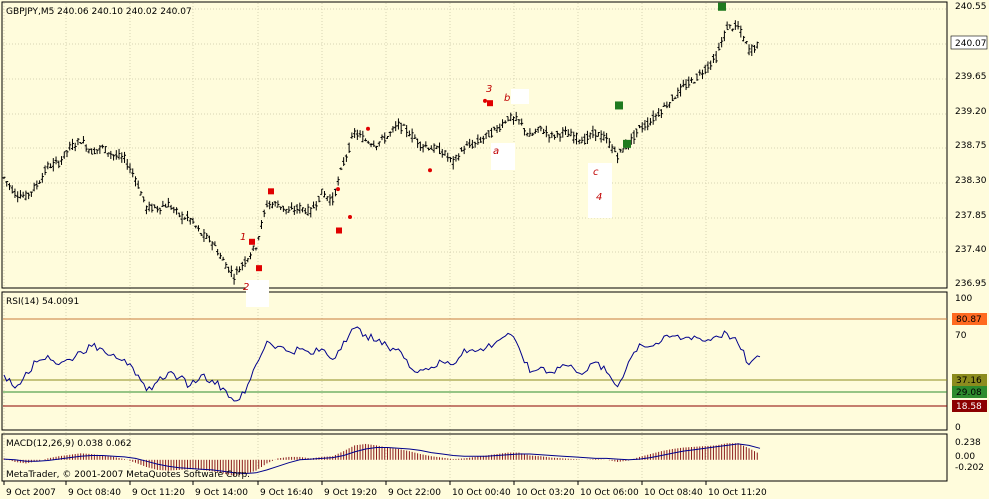  Describe the element at coordinates (971, 181) in the screenshot. I see `price-tick: 238.30` at that location.